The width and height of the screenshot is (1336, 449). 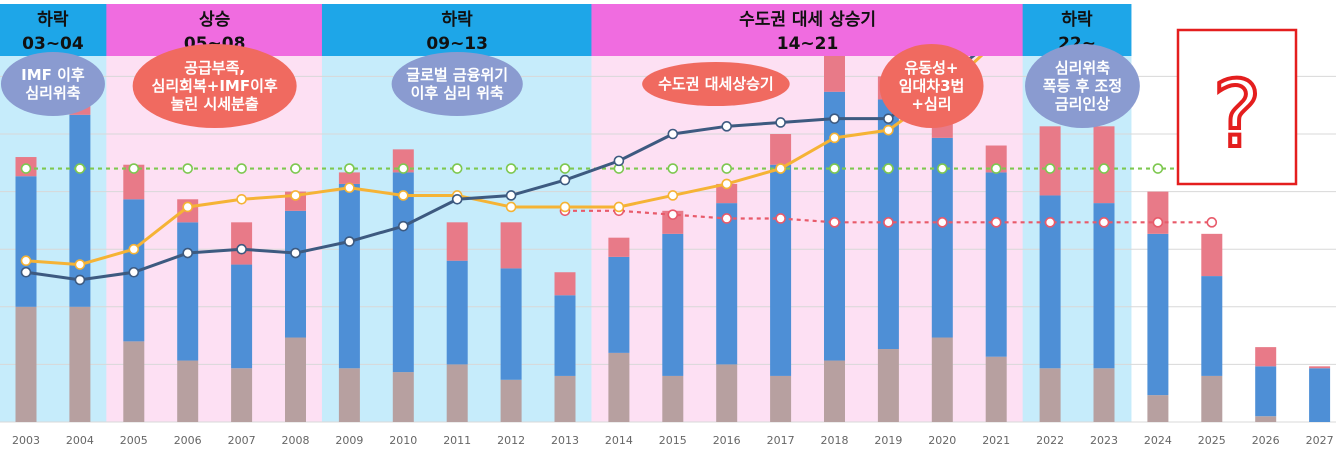 I want to click on bar-blue-2012, so click(x=511, y=324).